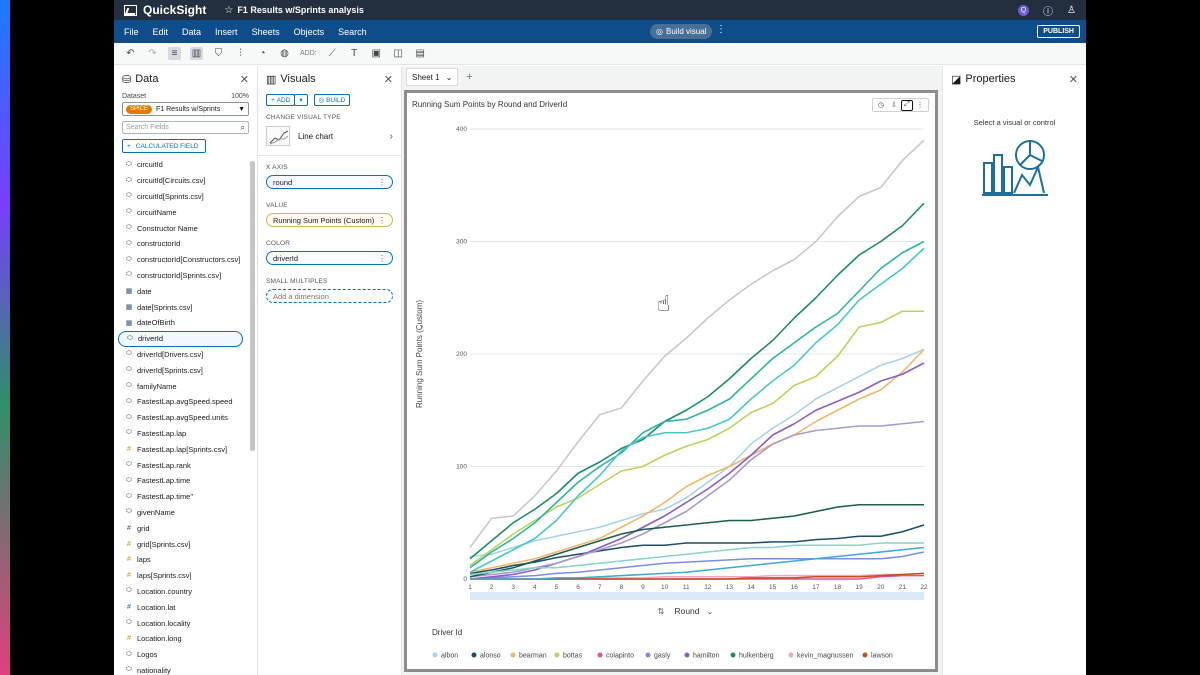 The height and width of the screenshot is (675, 1200). Describe the element at coordinates (185, 607) in the screenshot. I see `field-item: # Location.lat` at that location.